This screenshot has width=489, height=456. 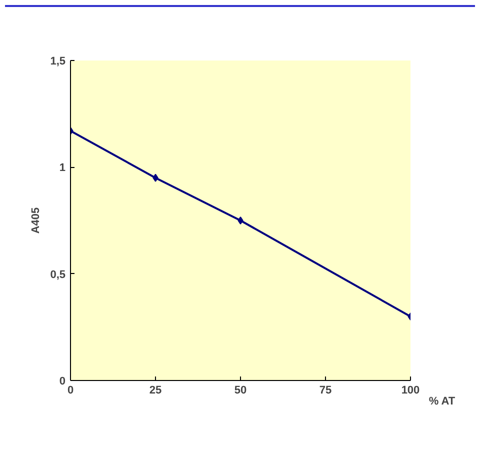 I want to click on y-axis-title: A405, so click(x=36, y=220).